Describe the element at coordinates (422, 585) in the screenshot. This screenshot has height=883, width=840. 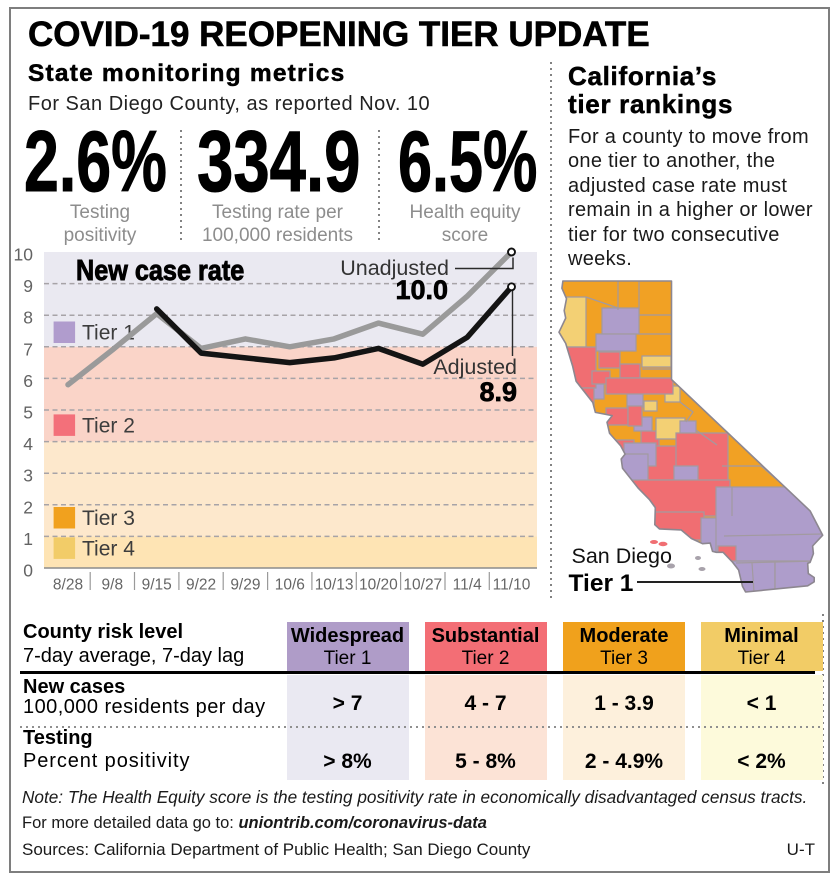
I see `svg-text: 10/27` at that location.